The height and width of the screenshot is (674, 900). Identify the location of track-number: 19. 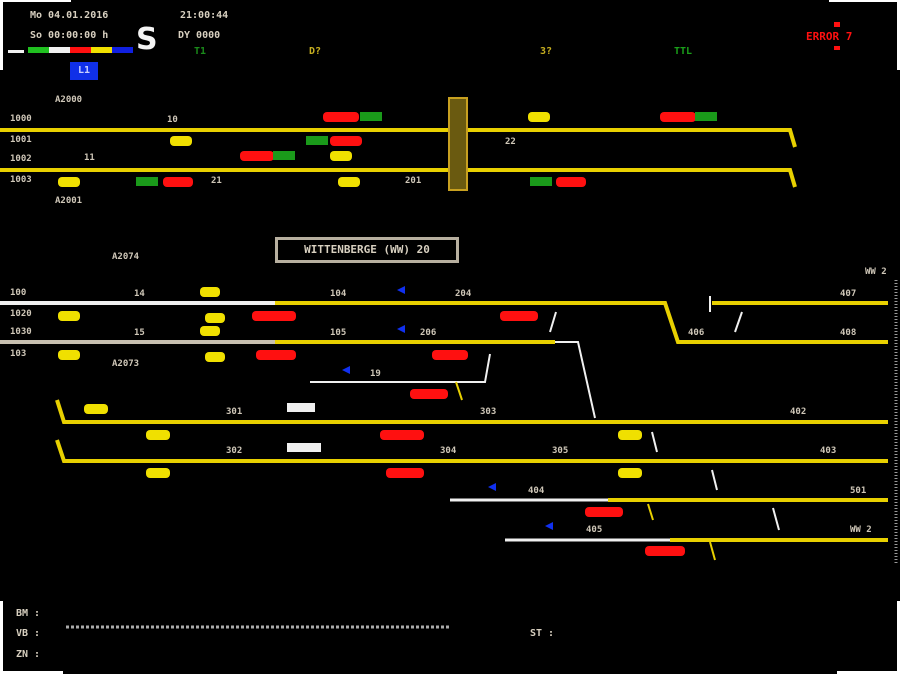
(375, 374).